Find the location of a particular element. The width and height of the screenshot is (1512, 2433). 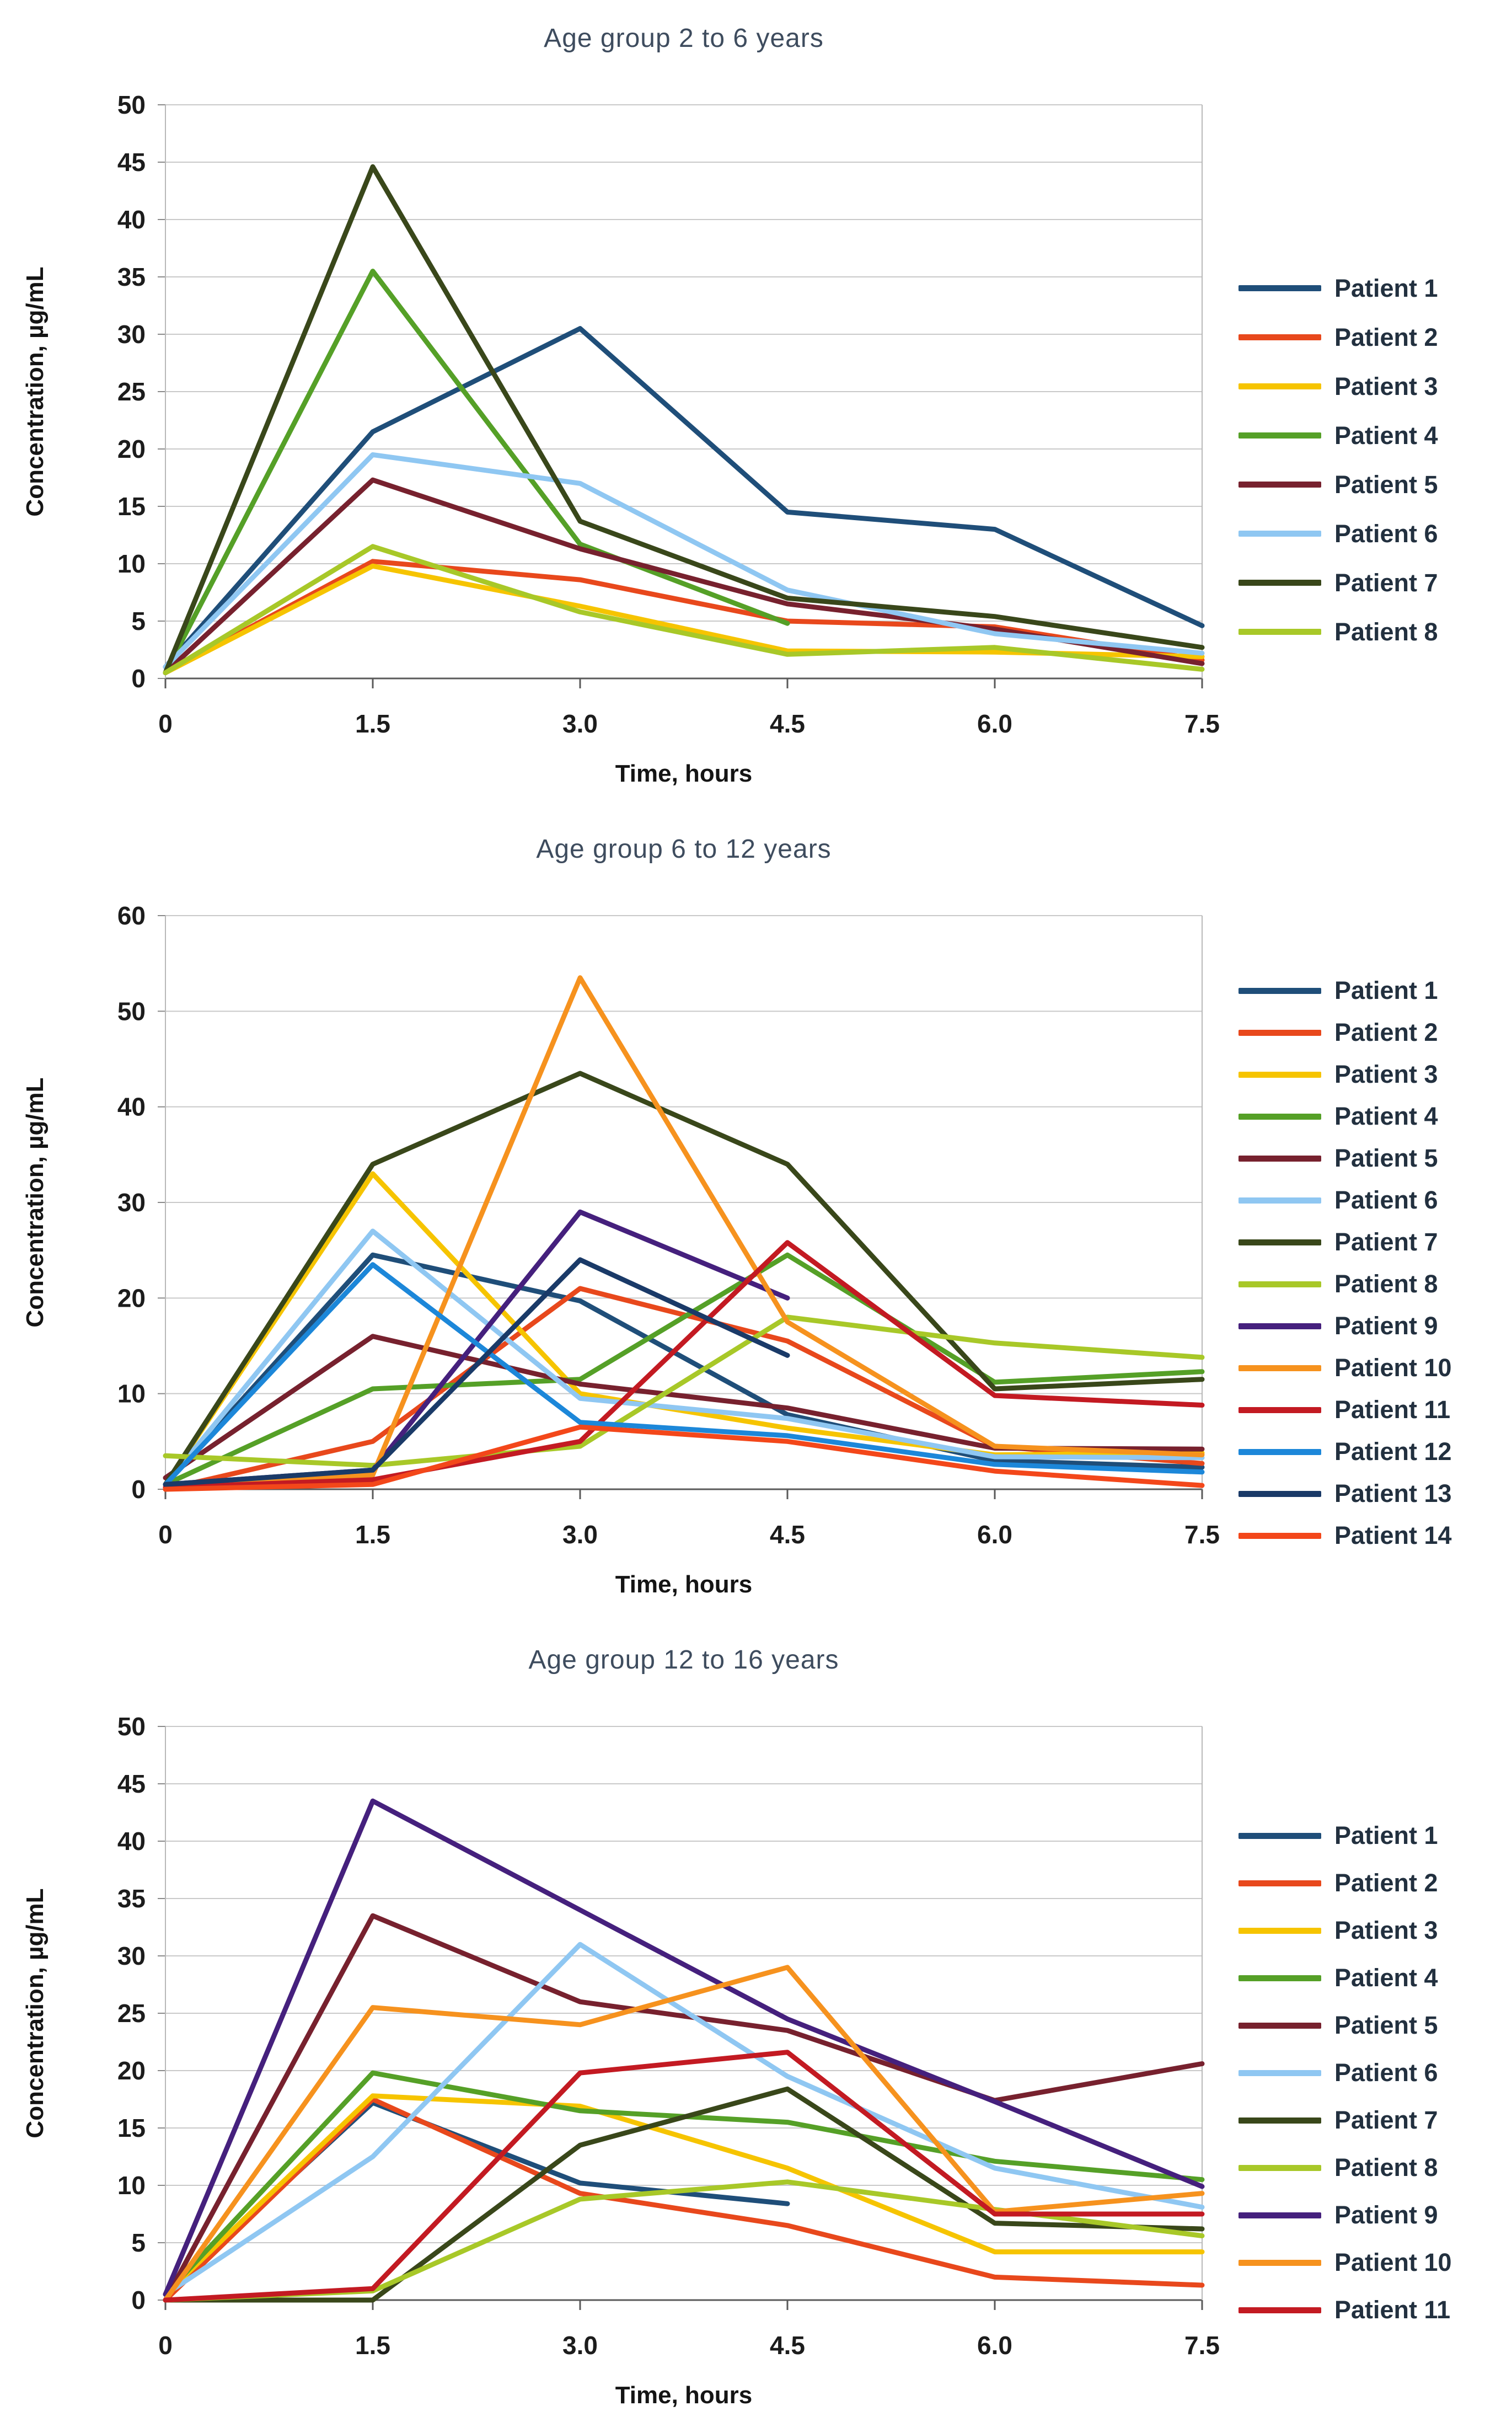

y-tick-label: 35 is located at coordinates (131, 1899).